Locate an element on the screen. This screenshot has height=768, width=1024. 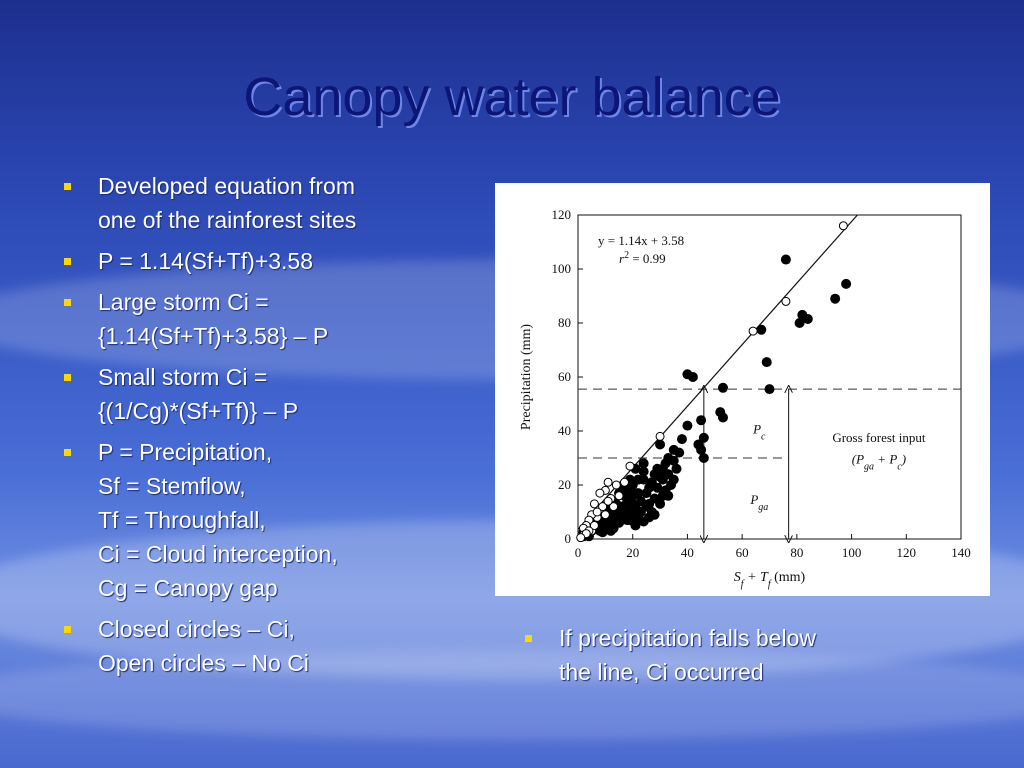
r-squared-label: r2 = 0.99 is located at coordinates (642, 258).